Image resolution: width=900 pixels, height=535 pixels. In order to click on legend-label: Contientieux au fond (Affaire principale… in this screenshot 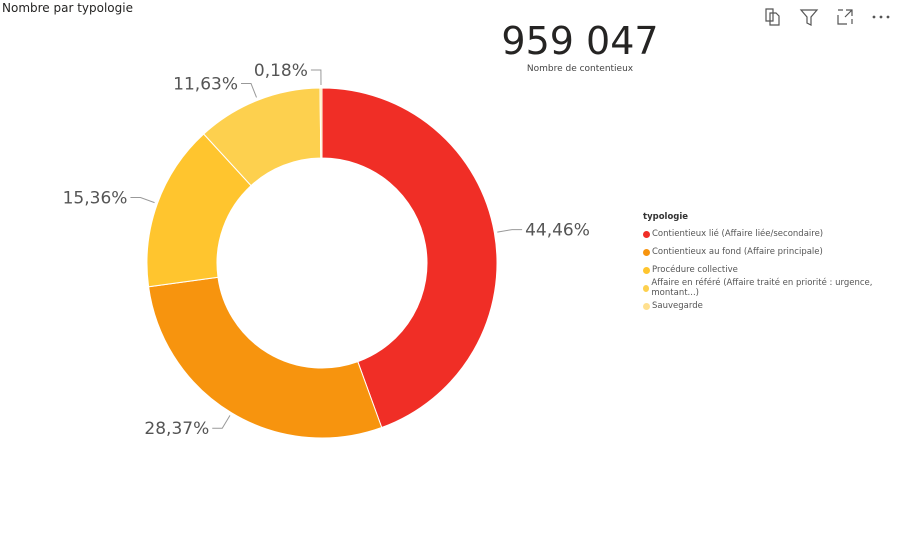, I will do `click(737, 252)`.